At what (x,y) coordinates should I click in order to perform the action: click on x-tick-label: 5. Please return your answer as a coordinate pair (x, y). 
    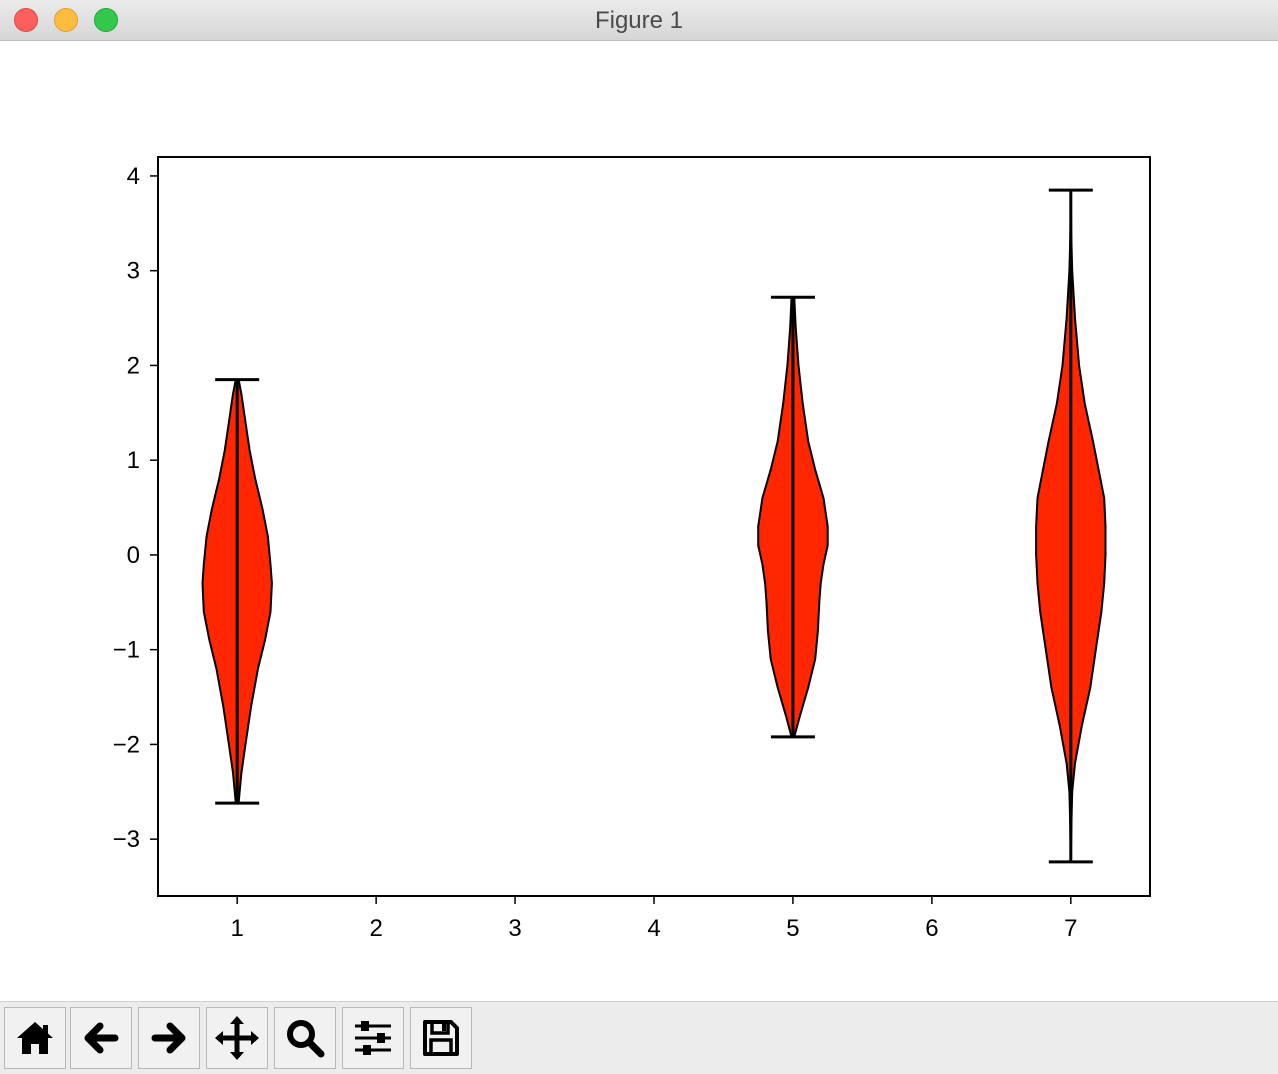
    Looking at the image, I should click on (792, 928).